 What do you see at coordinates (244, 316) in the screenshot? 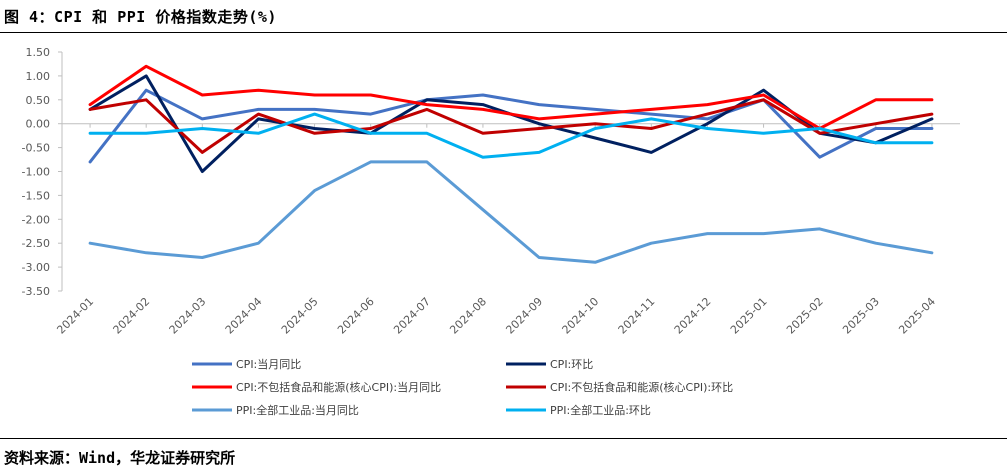
I see `x-tick-label: 2024-04` at bounding box center [244, 316].